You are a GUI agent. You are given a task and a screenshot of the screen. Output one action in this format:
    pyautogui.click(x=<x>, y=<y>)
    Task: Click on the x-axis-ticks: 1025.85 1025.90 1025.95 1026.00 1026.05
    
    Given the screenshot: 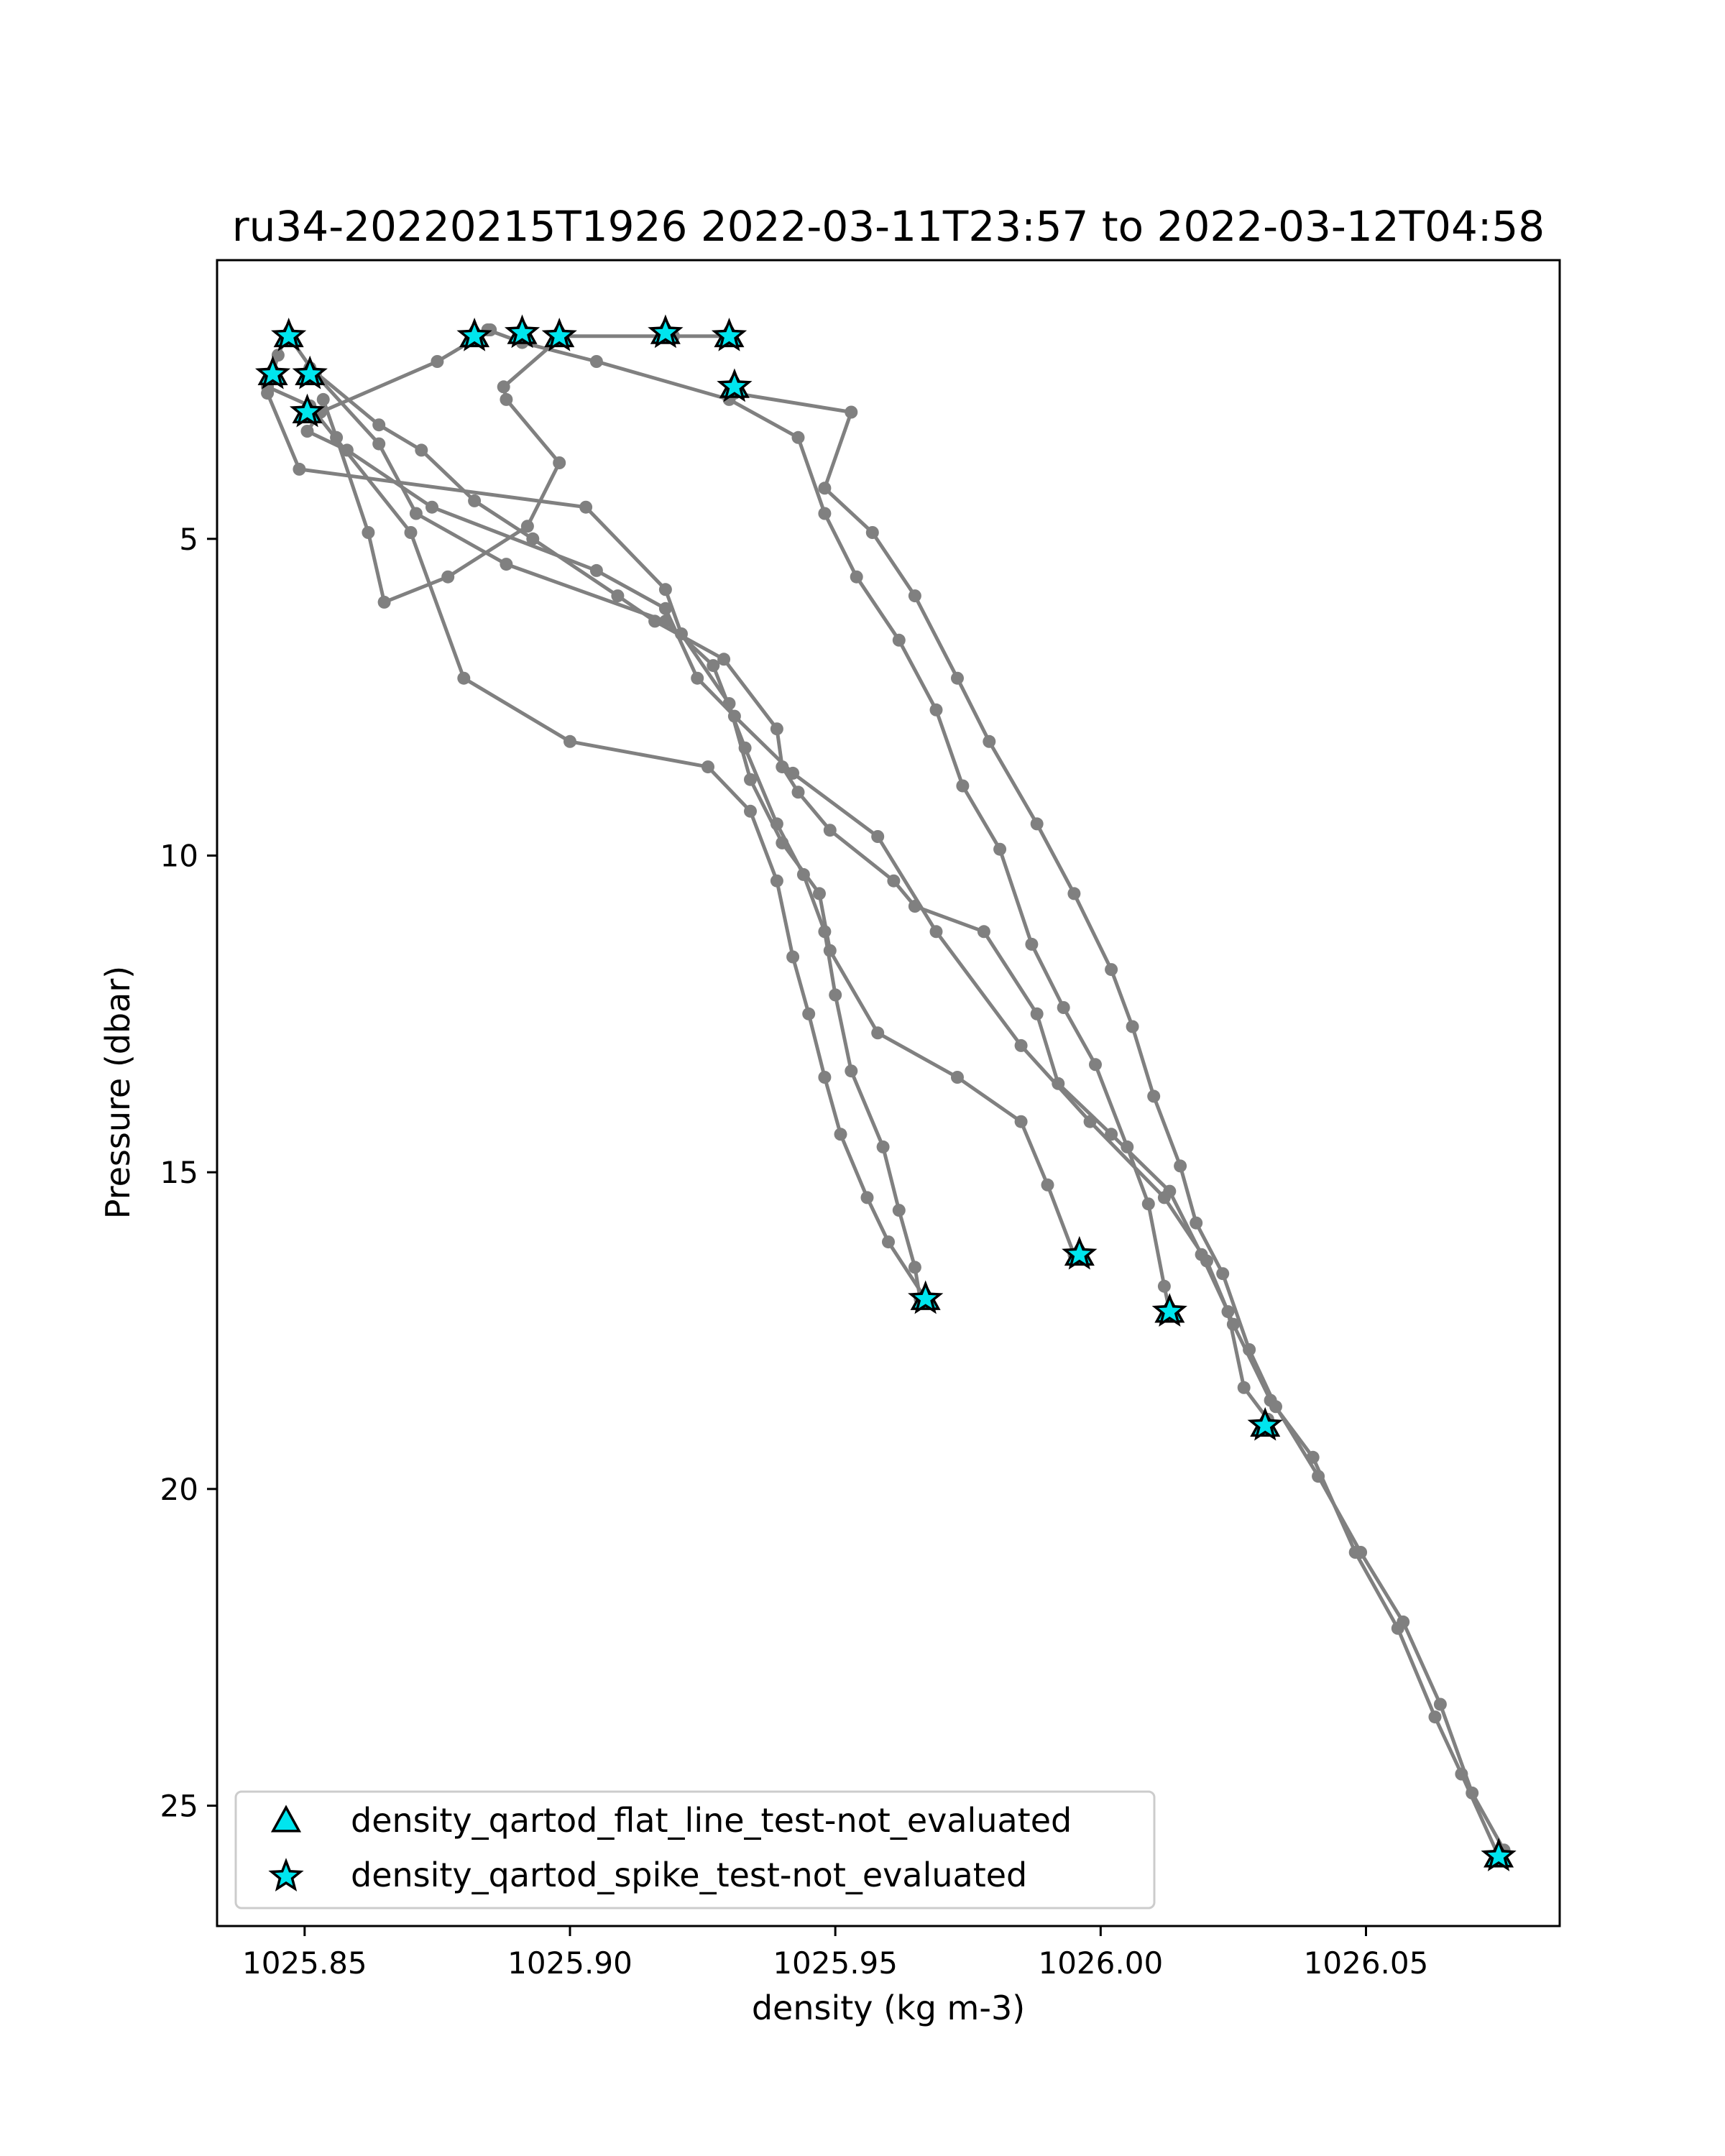 What is the action you would take?
    pyautogui.click(x=835, y=1953)
    